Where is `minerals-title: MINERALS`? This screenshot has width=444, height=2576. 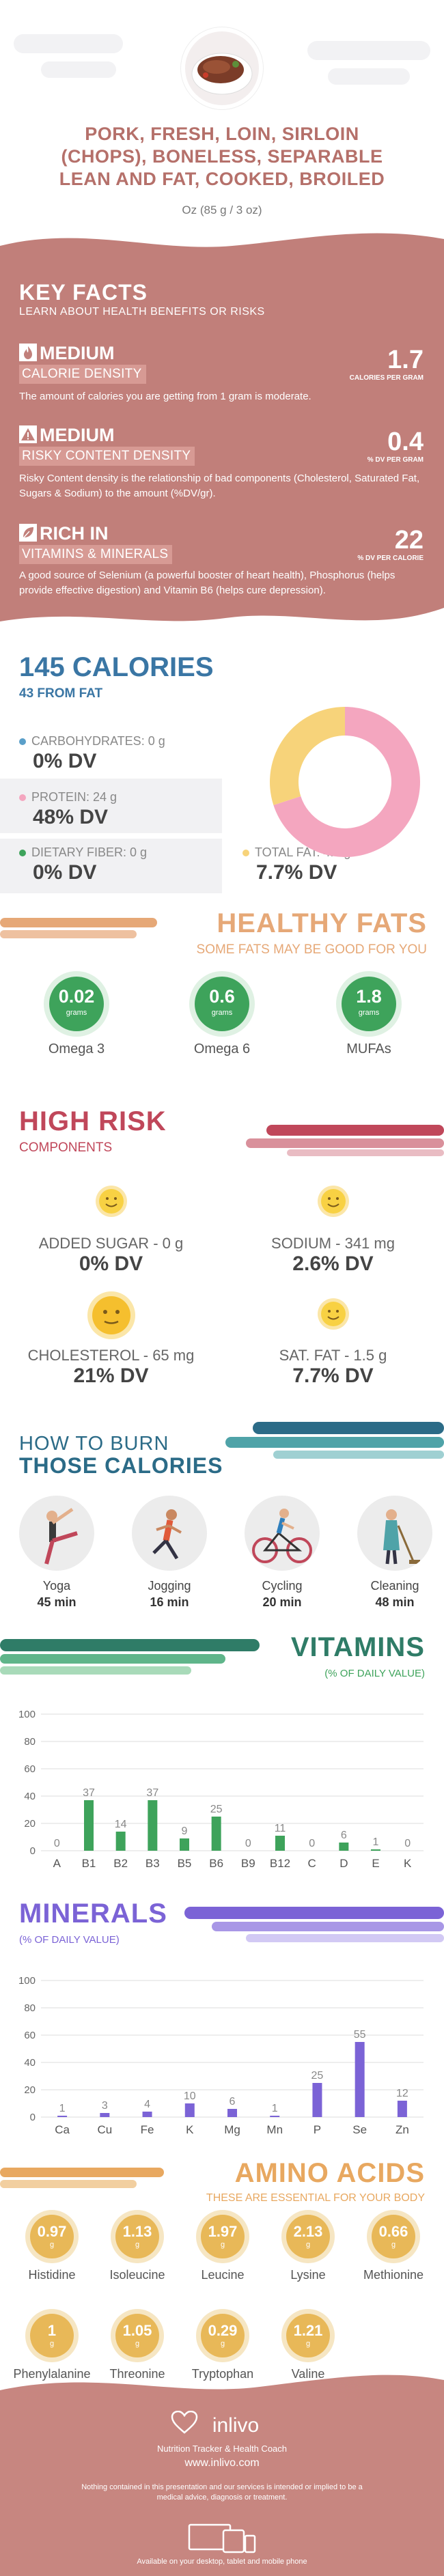
minerals-title: MINERALS is located at coordinates (93, 1914).